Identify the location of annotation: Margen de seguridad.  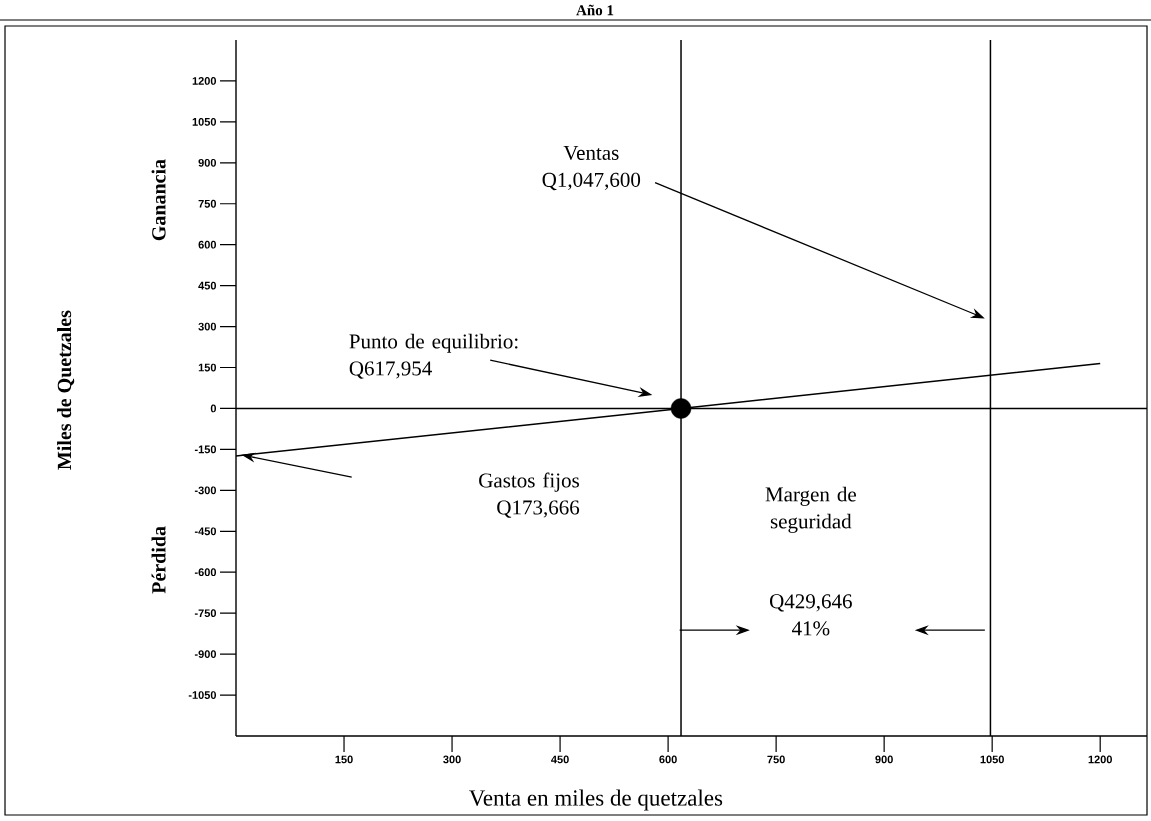
(810, 509).